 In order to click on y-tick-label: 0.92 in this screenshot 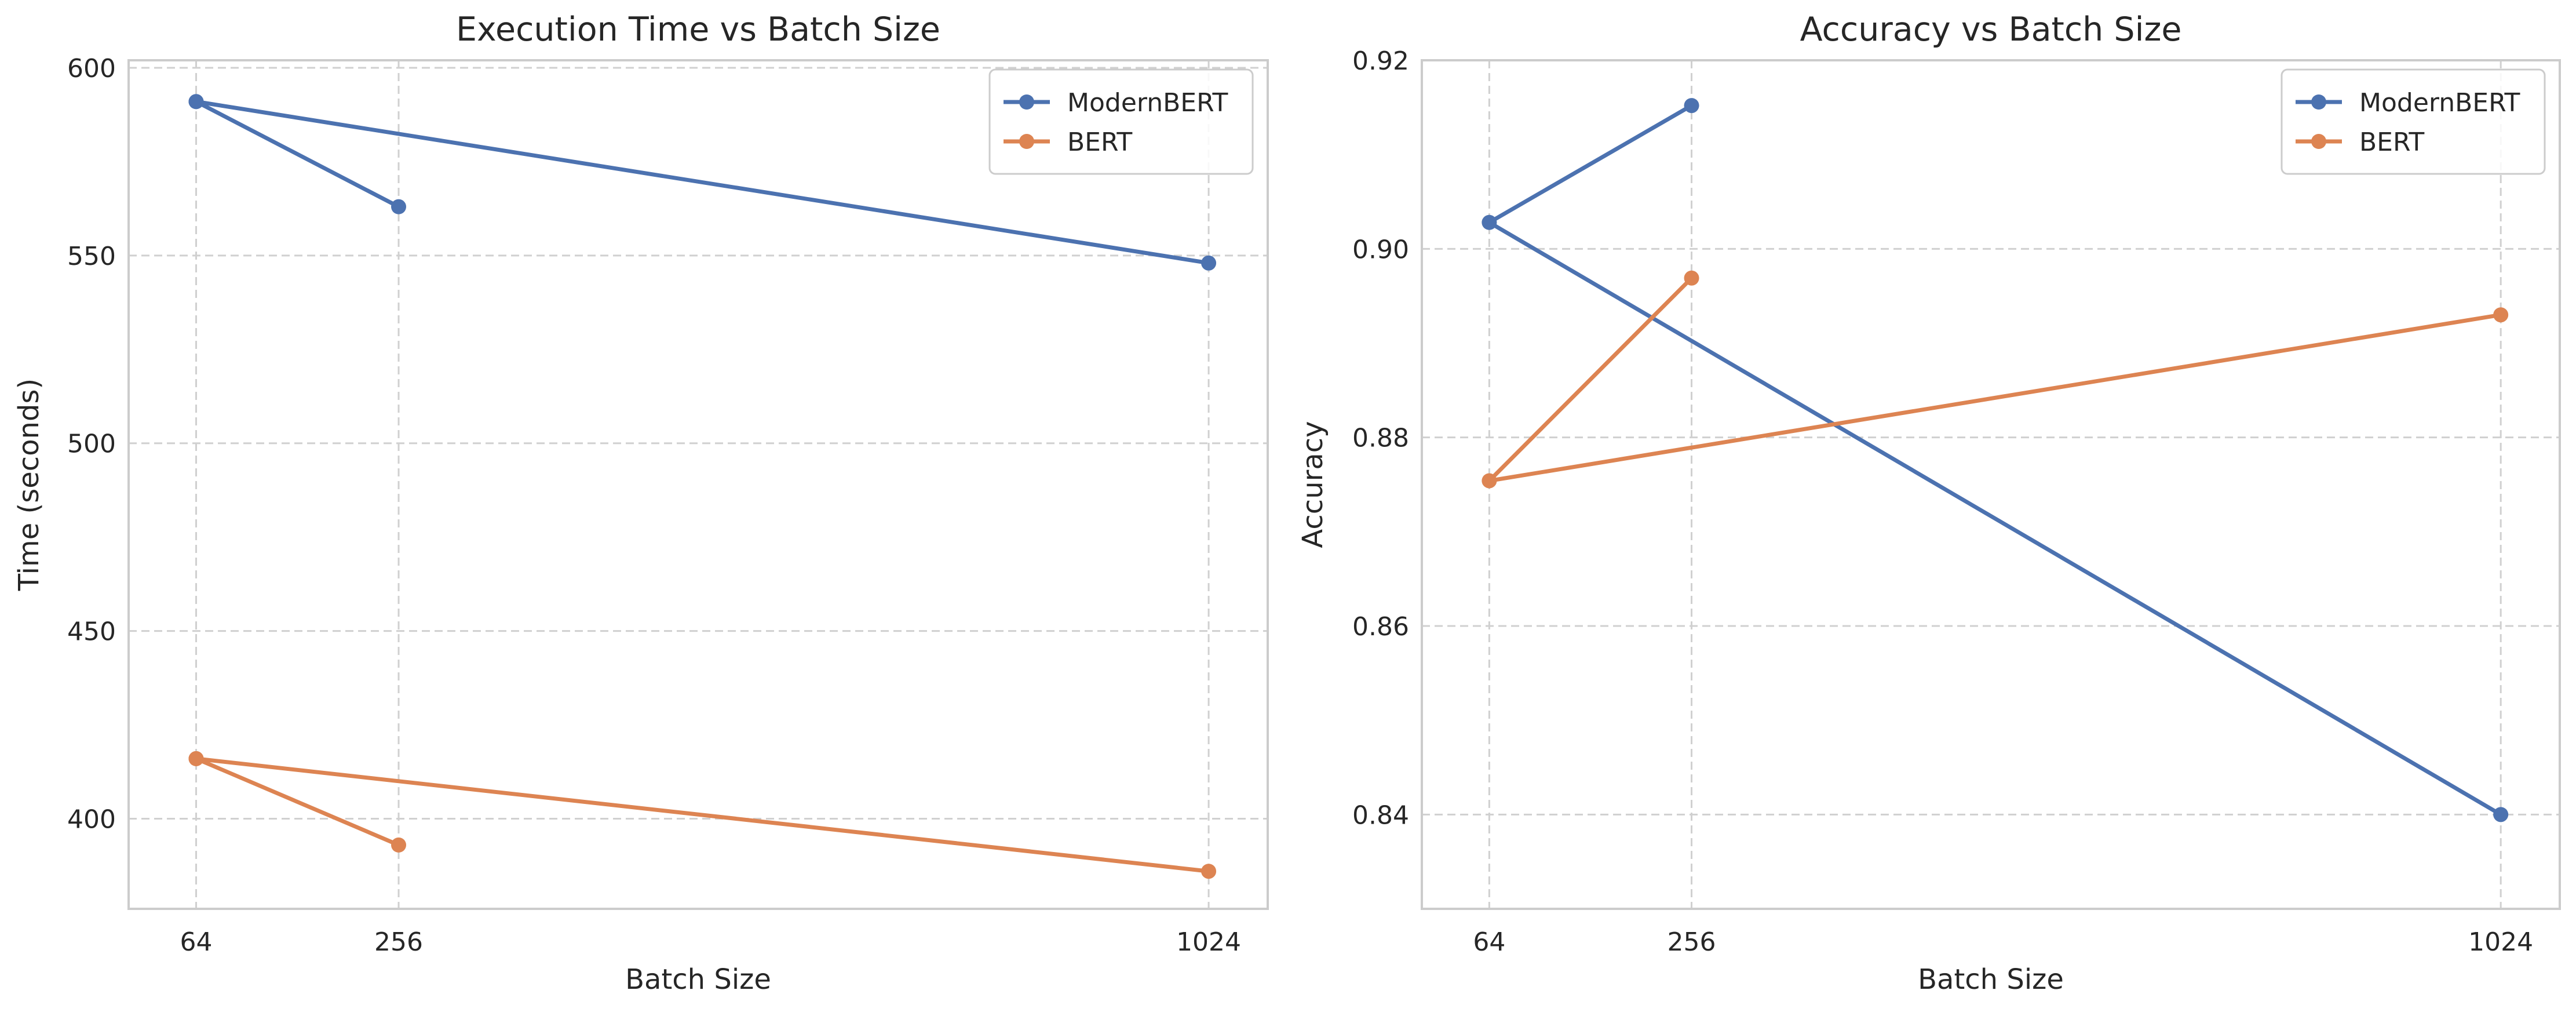, I will do `click(1380, 61)`.